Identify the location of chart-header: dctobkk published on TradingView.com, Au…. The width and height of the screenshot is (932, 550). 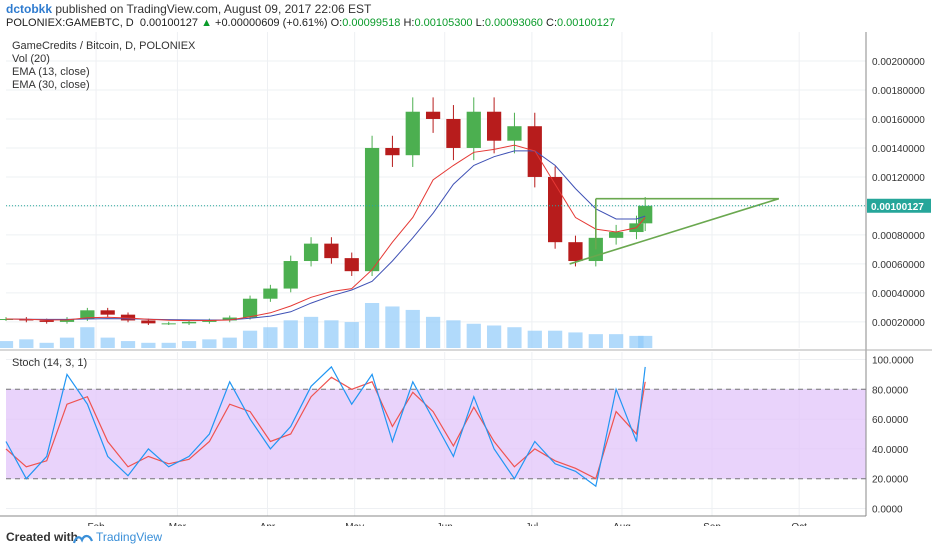
(466, 16).